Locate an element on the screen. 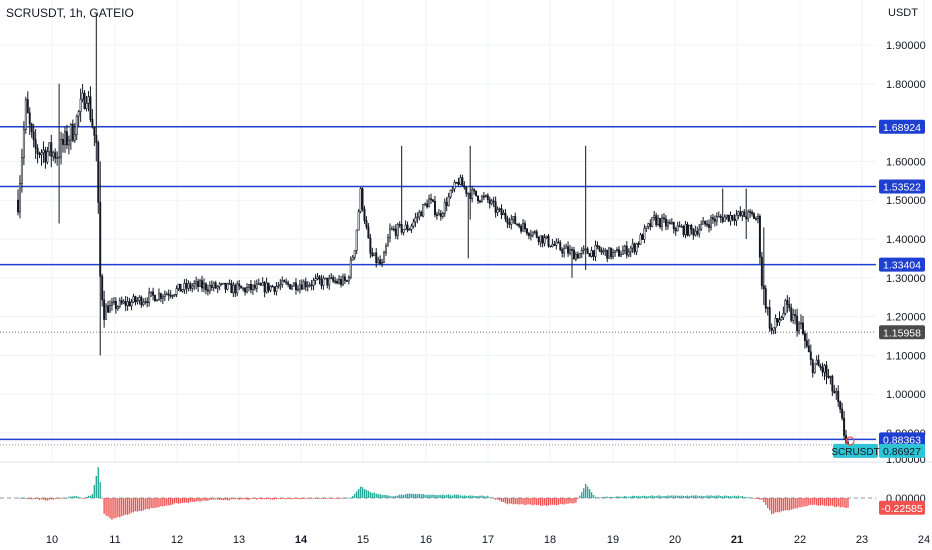  symbol-title: SCRUSDT, 1h, GATEIO is located at coordinates (70, 13).